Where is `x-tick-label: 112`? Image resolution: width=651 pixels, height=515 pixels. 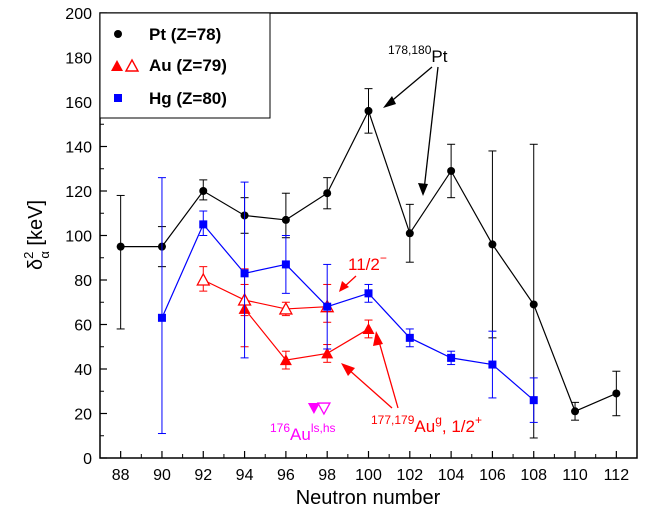 x-tick-label: 112 is located at coordinates (617, 475).